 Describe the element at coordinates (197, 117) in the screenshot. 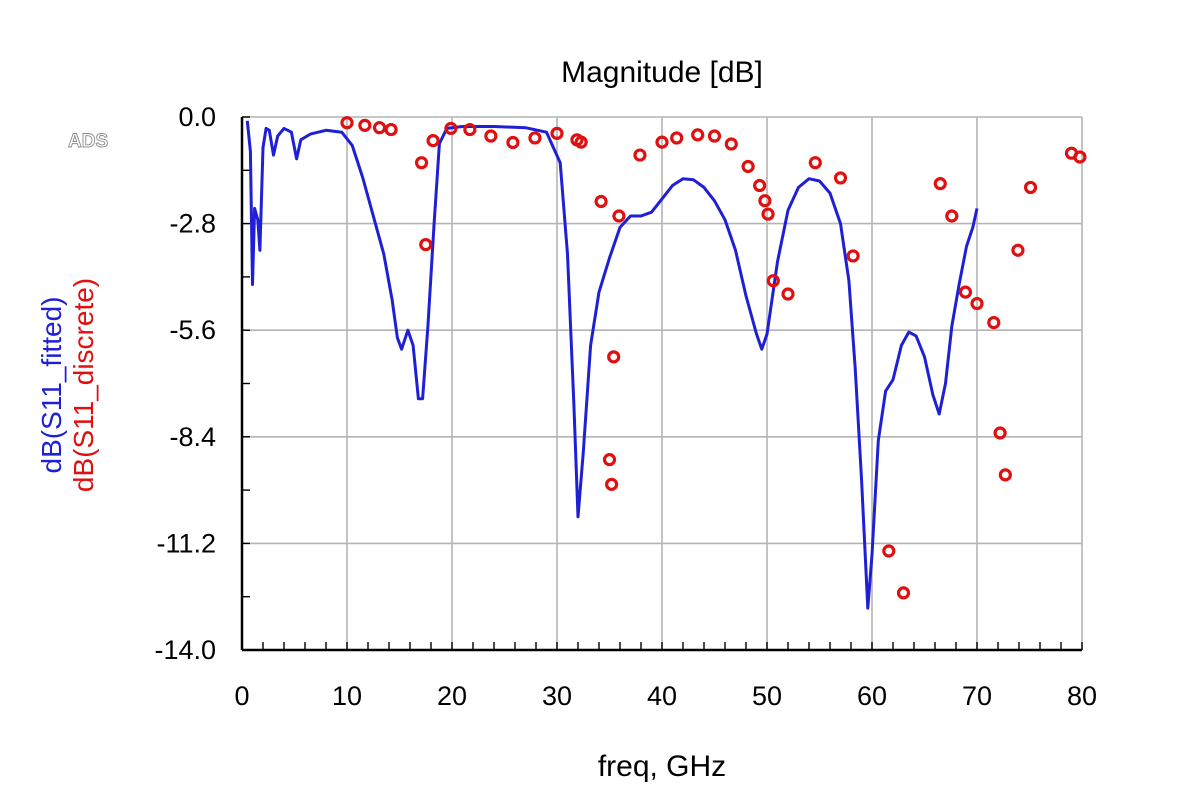

I see `y-tick-label: 0.0` at that location.